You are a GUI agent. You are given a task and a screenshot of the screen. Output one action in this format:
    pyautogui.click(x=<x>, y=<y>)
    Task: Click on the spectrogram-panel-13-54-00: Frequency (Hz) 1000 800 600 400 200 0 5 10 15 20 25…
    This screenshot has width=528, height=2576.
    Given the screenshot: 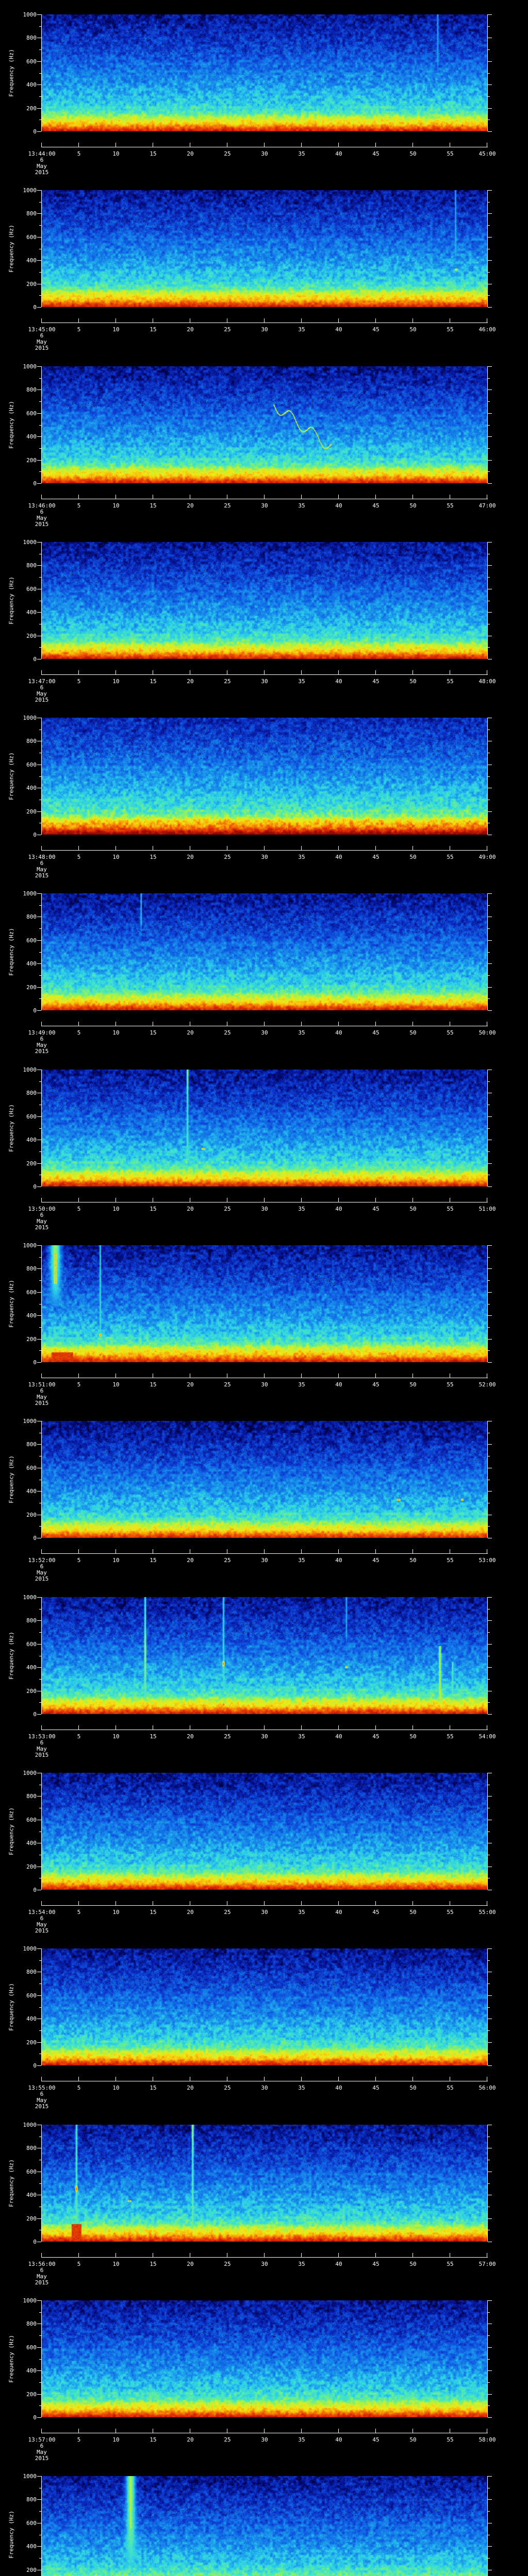 What is the action you would take?
    pyautogui.click(x=264, y=1846)
    